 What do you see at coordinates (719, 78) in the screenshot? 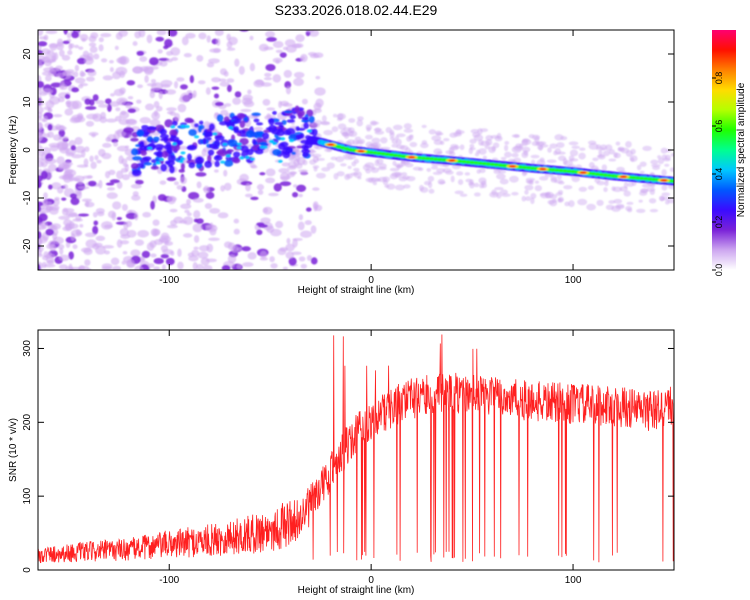
I see `colorbar-tick-label: 0.8` at bounding box center [719, 78].